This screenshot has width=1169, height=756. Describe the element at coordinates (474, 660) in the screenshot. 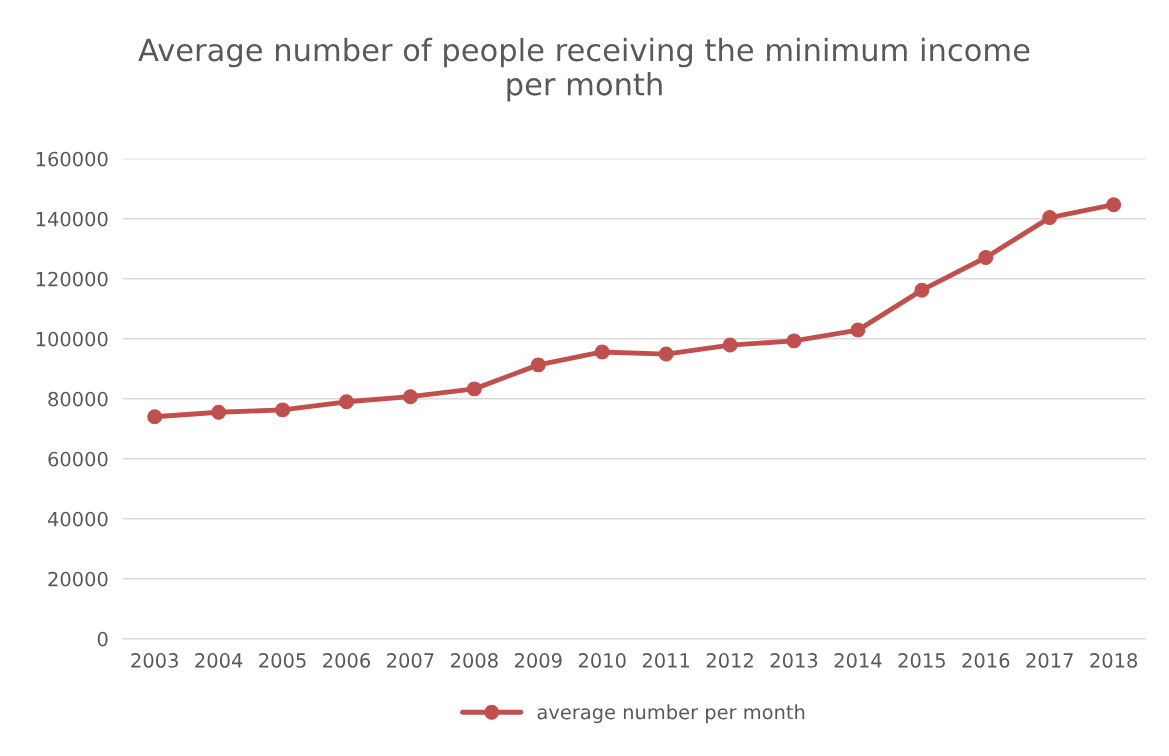

I see `x-tick-label: 2008` at that location.